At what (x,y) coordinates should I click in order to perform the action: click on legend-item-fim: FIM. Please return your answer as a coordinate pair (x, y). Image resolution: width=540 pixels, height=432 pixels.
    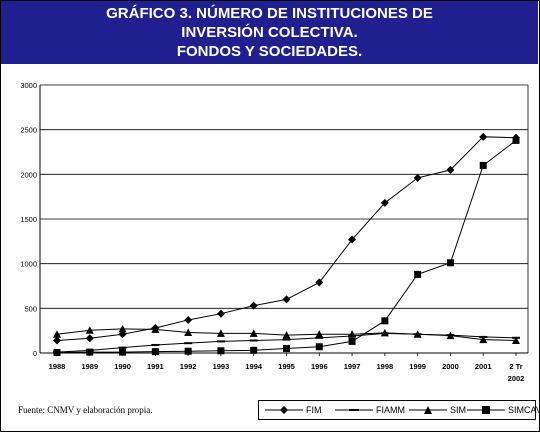
    Looking at the image, I should click on (293, 410).